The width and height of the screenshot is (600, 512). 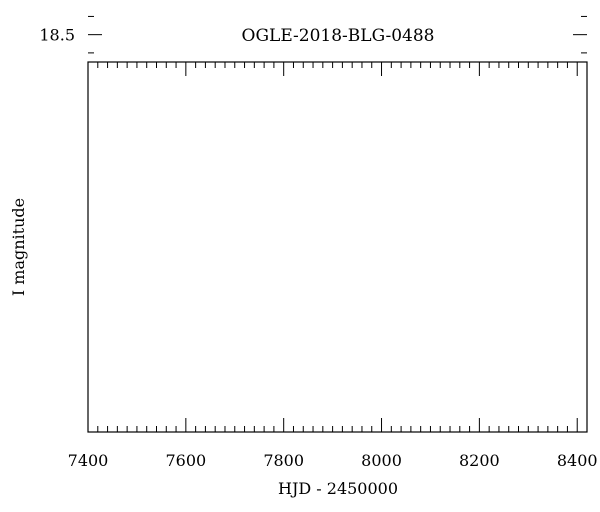 What do you see at coordinates (338, 36) in the screenshot?
I see `chart-title: OGLE-2018-BLG-0488` at bounding box center [338, 36].